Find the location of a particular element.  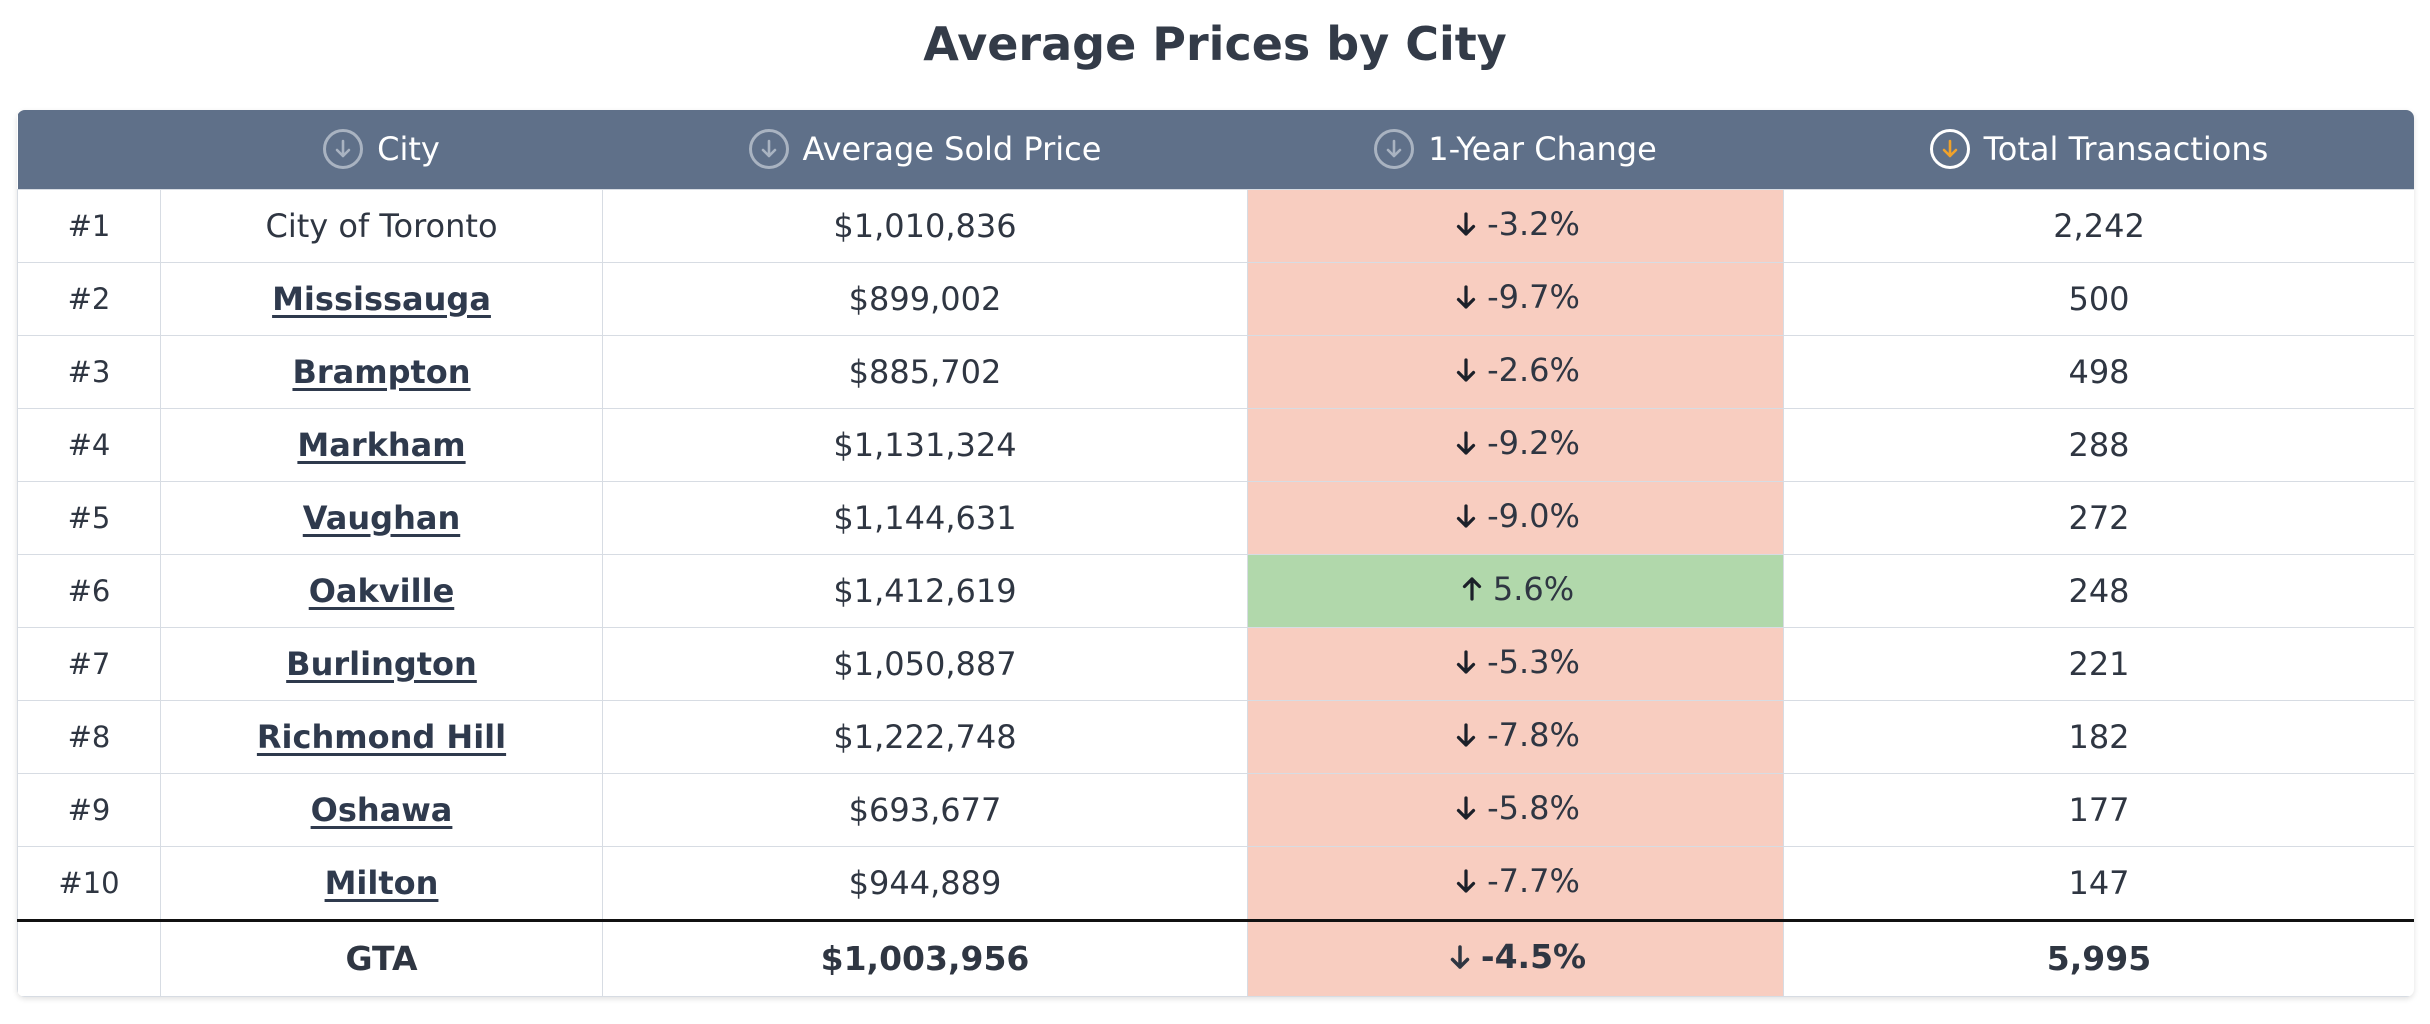

rank-cell: #2 is located at coordinates (89, 298).